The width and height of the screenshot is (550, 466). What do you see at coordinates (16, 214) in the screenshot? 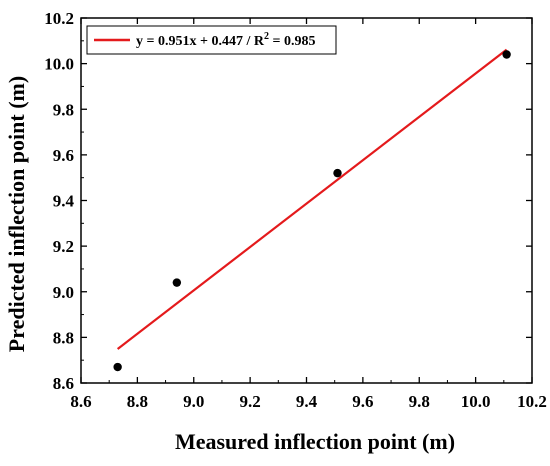
I see `y-axis-title: Predicted inflection point (m)` at bounding box center [16, 214].